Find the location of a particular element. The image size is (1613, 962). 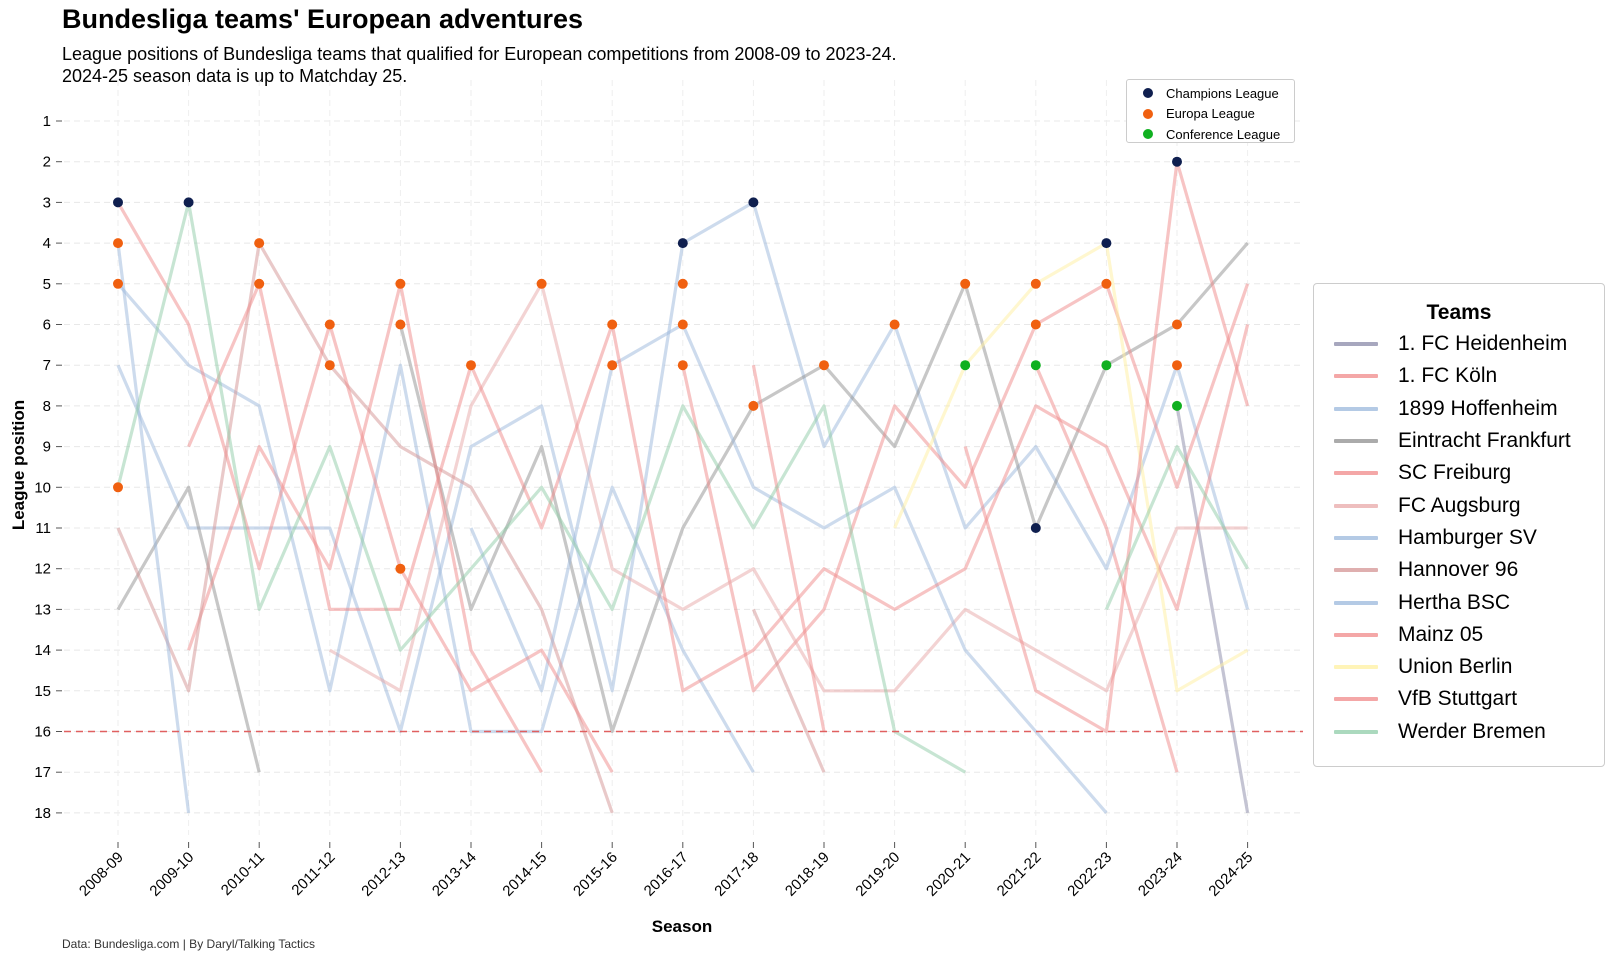

competition-legend-label: Champions League is located at coordinates (1222, 93).